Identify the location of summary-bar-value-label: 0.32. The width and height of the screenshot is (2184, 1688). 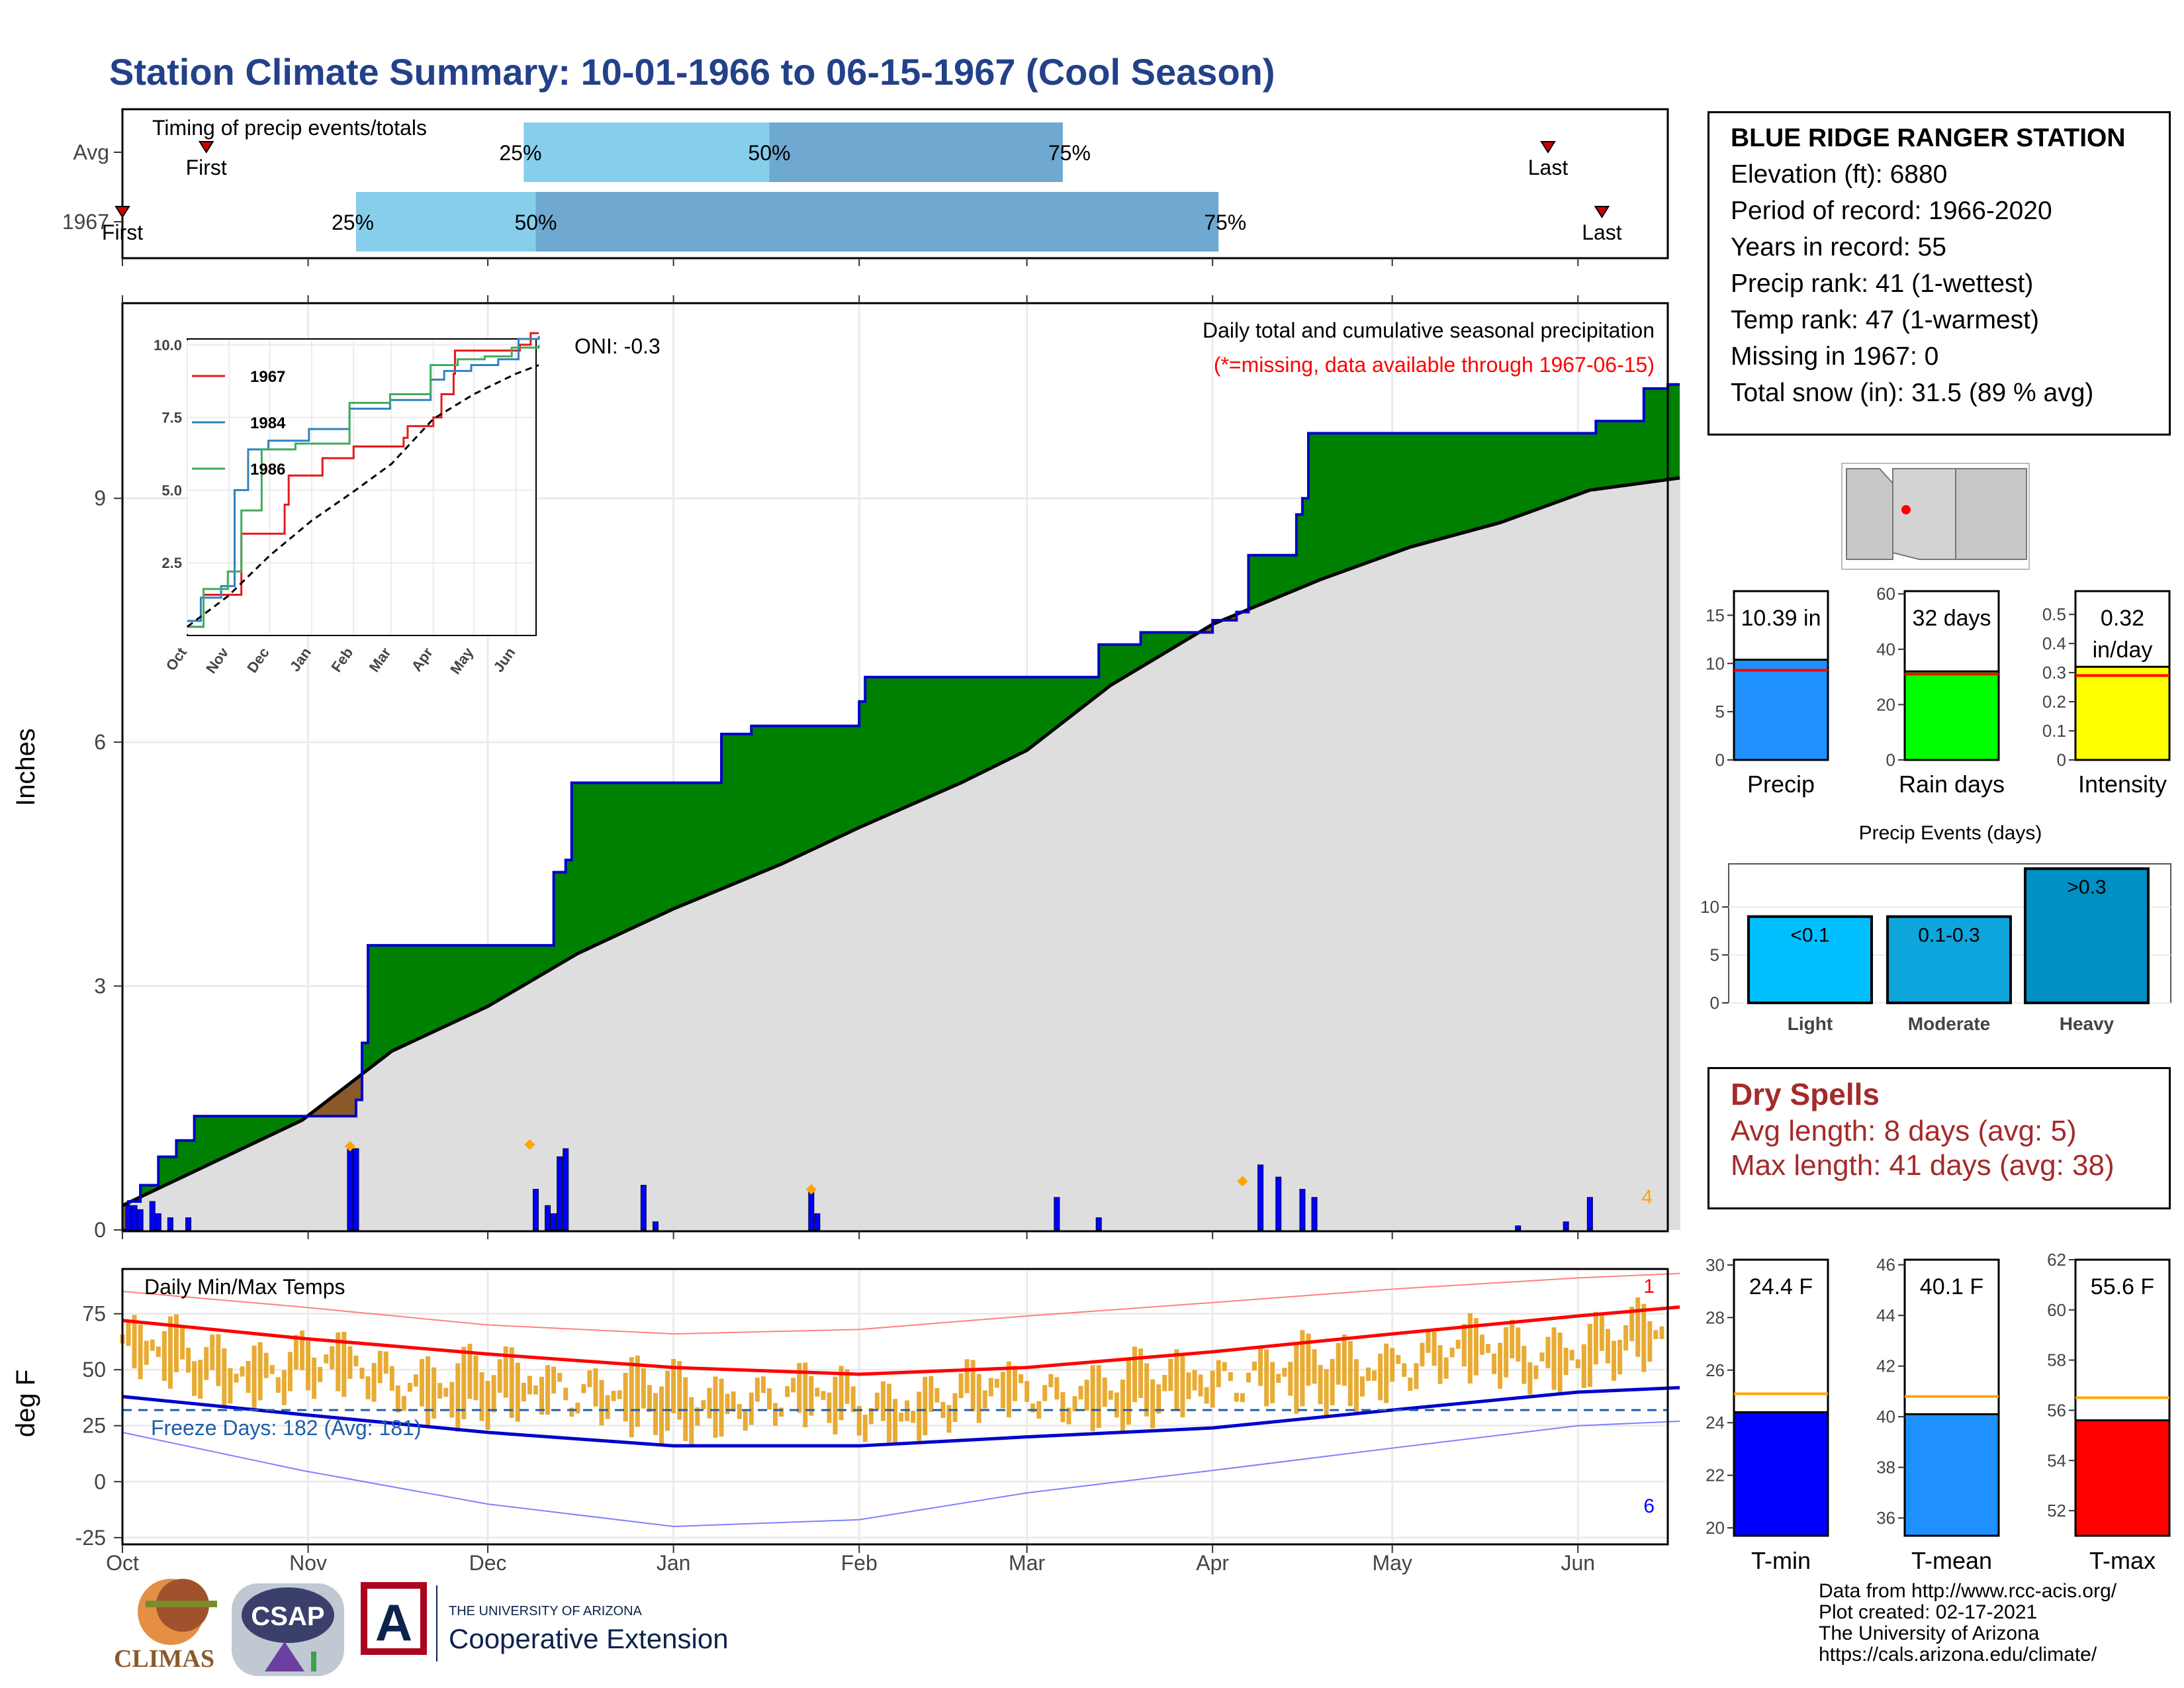
(2122, 618).